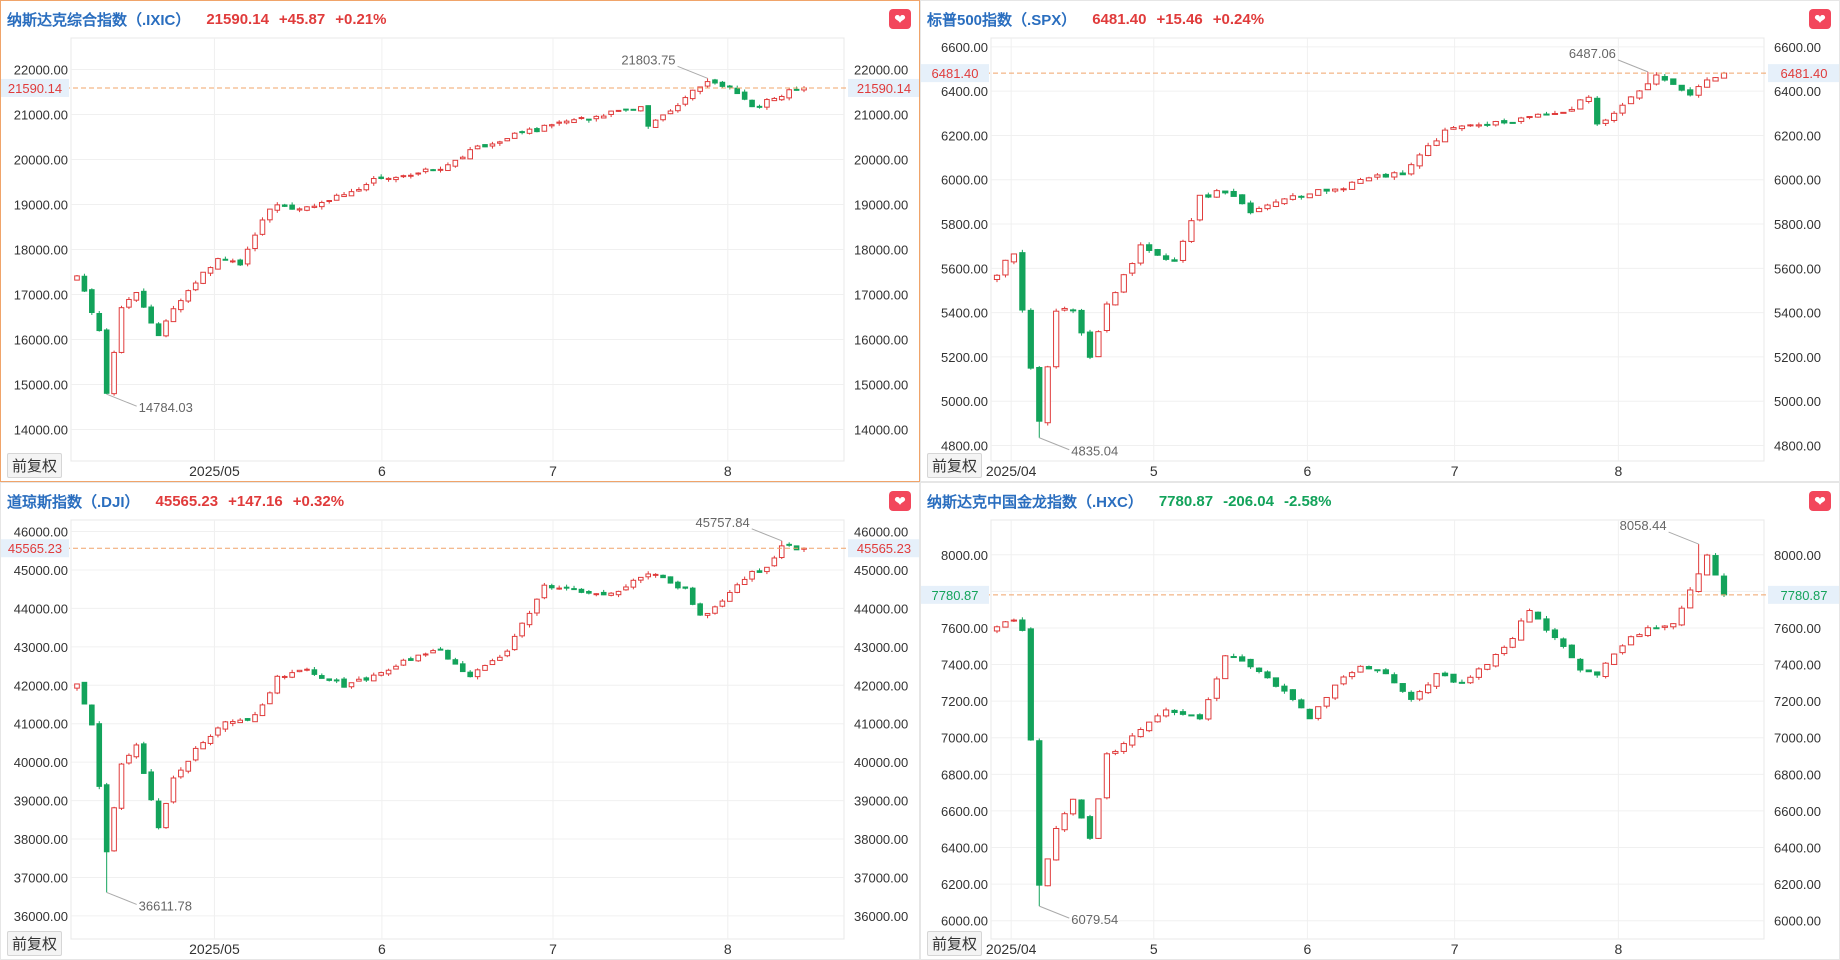 The width and height of the screenshot is (1840, 960). What do you see at coordinates (1035, 502) in the screenshot?
I see `index-name: 纳斯达克中国金龙指数（.HXC）` at bounding box center [1035, 502].